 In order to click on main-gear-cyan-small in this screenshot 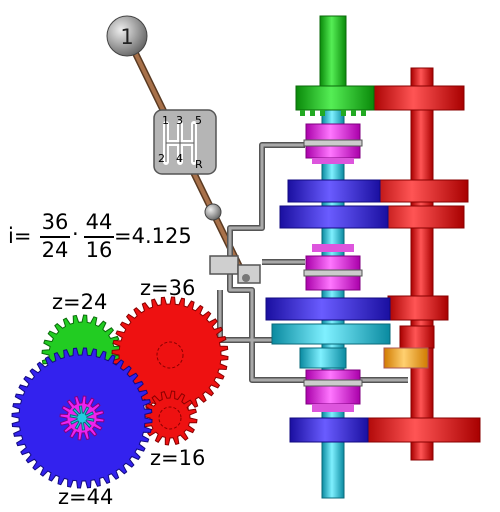, I will do `click(323, 358)`.